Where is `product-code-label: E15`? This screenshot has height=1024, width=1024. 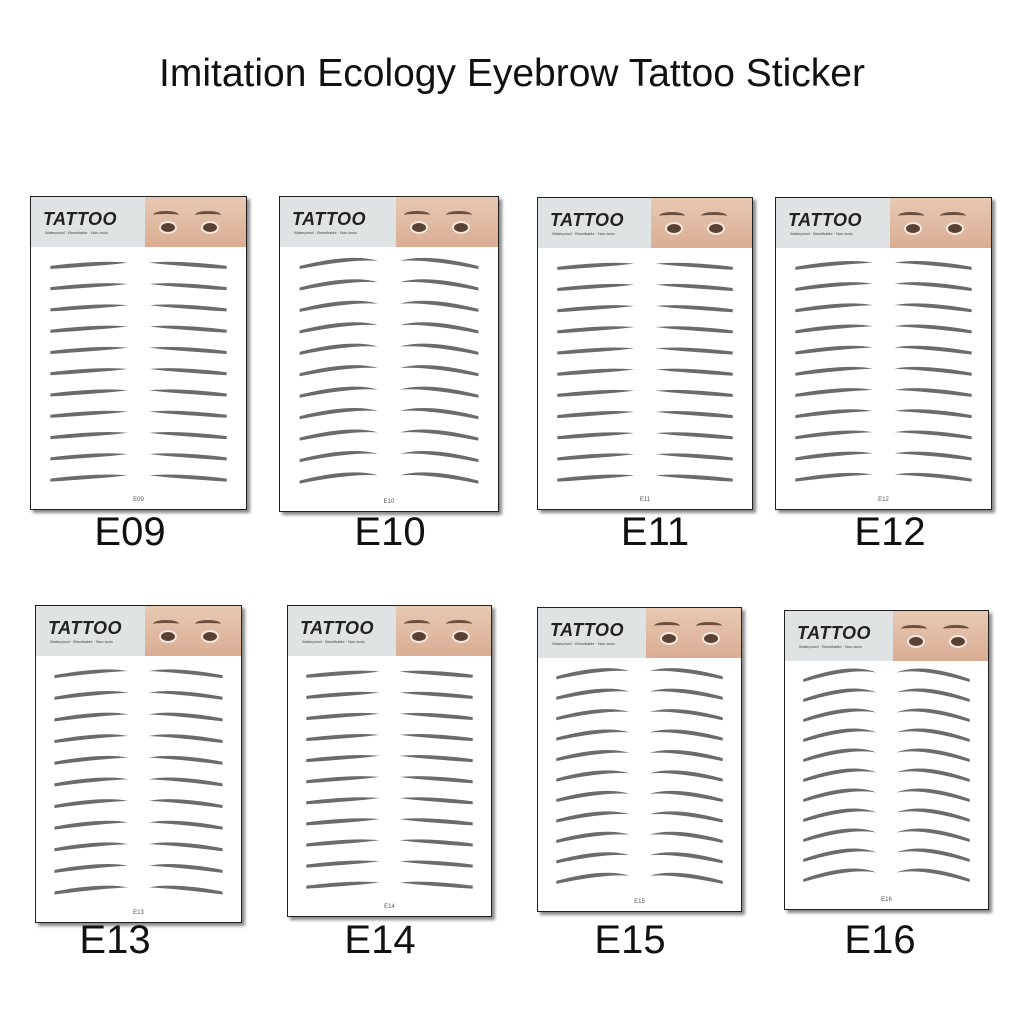
product-code-label: E15 is located at coordinates (630, 940).